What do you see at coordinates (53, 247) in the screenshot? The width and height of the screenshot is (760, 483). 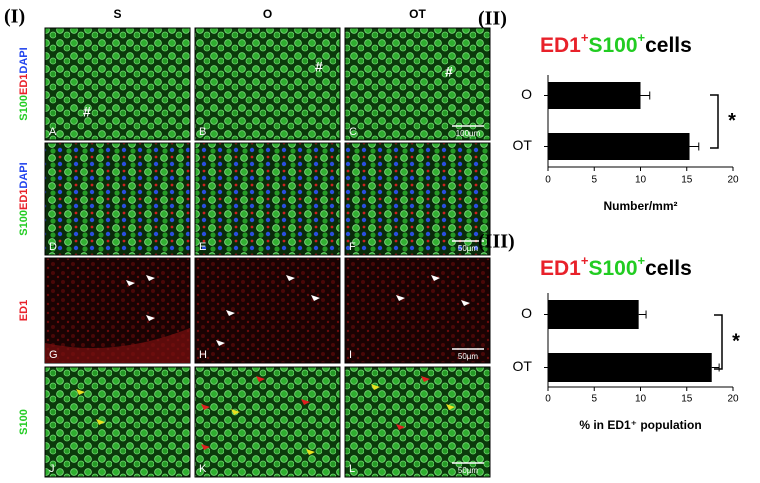 I see `panel-letter: D` at bounding box center [53, 247].